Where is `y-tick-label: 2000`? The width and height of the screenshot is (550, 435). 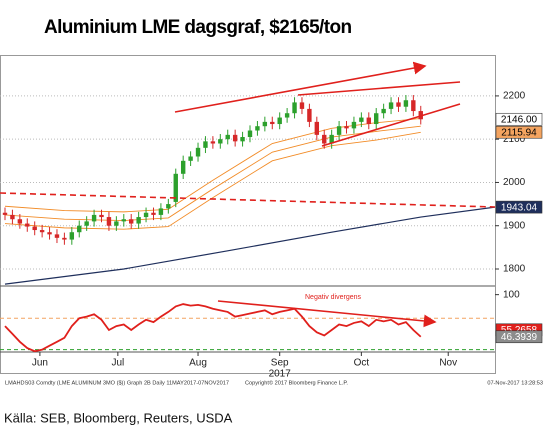 y-tick-label: 2000 is located at coordinates (514, 182).